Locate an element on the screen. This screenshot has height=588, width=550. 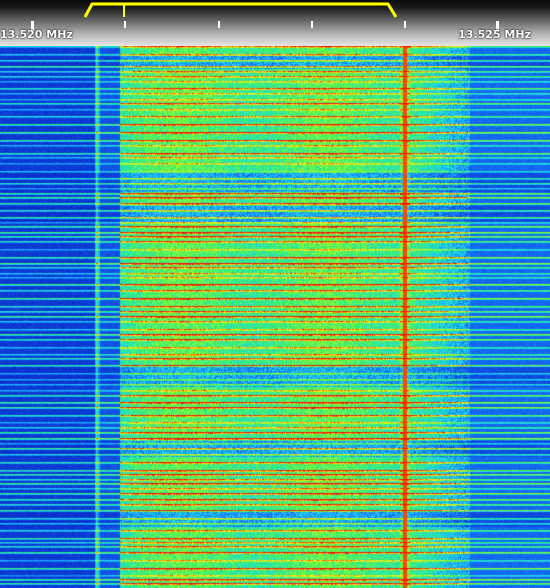
frequency-scale: 13.520 MHz 13.525 MHz is located at coordinates (275, 23).